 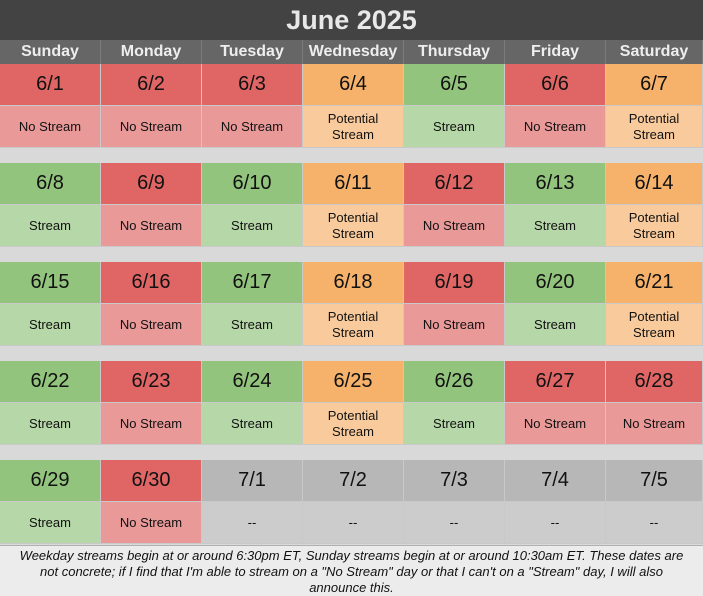 What do you see at coordinates (454, 283) in the screenshot?
I see `date-cell: 6/19` at bounding box center [454, 283].